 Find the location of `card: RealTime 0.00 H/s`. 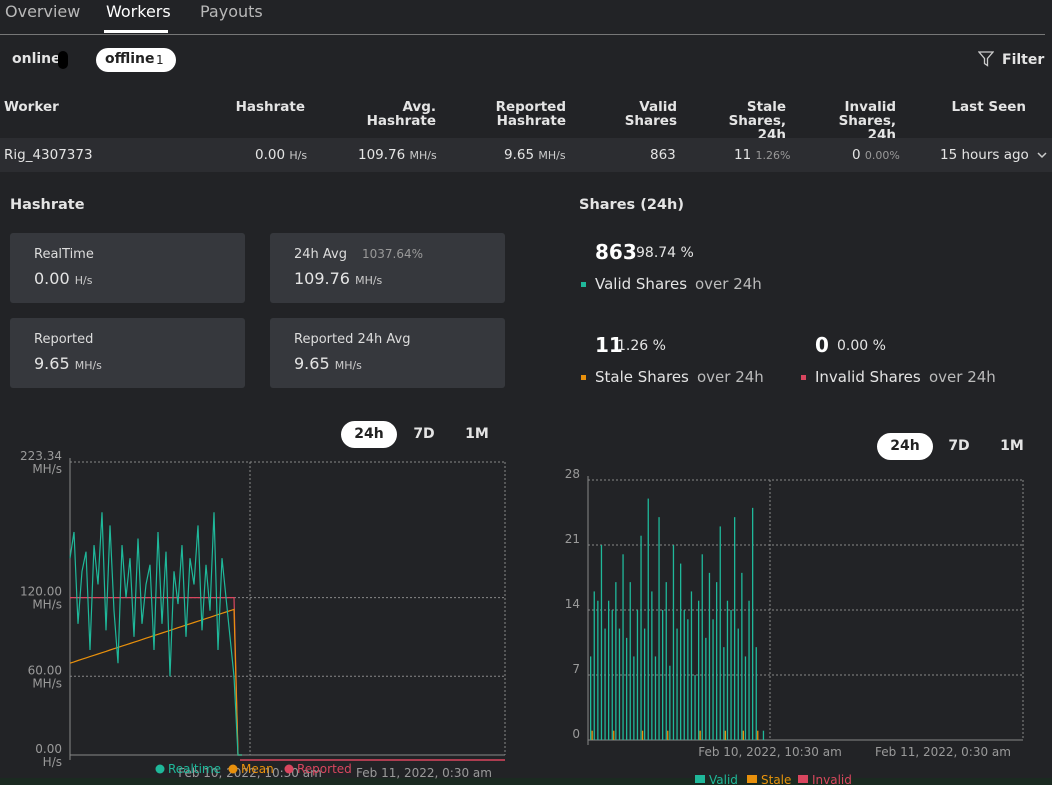

card: RealTime 0.00 H/s is located at coordinates (127, 268).